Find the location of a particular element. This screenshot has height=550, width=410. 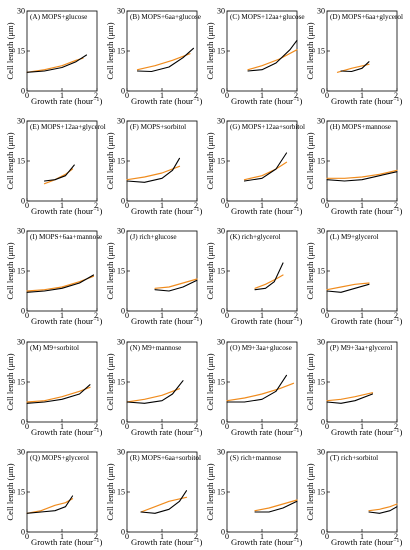

panel-title: (K) rich+glycerol is located at coordinates (255, 237).